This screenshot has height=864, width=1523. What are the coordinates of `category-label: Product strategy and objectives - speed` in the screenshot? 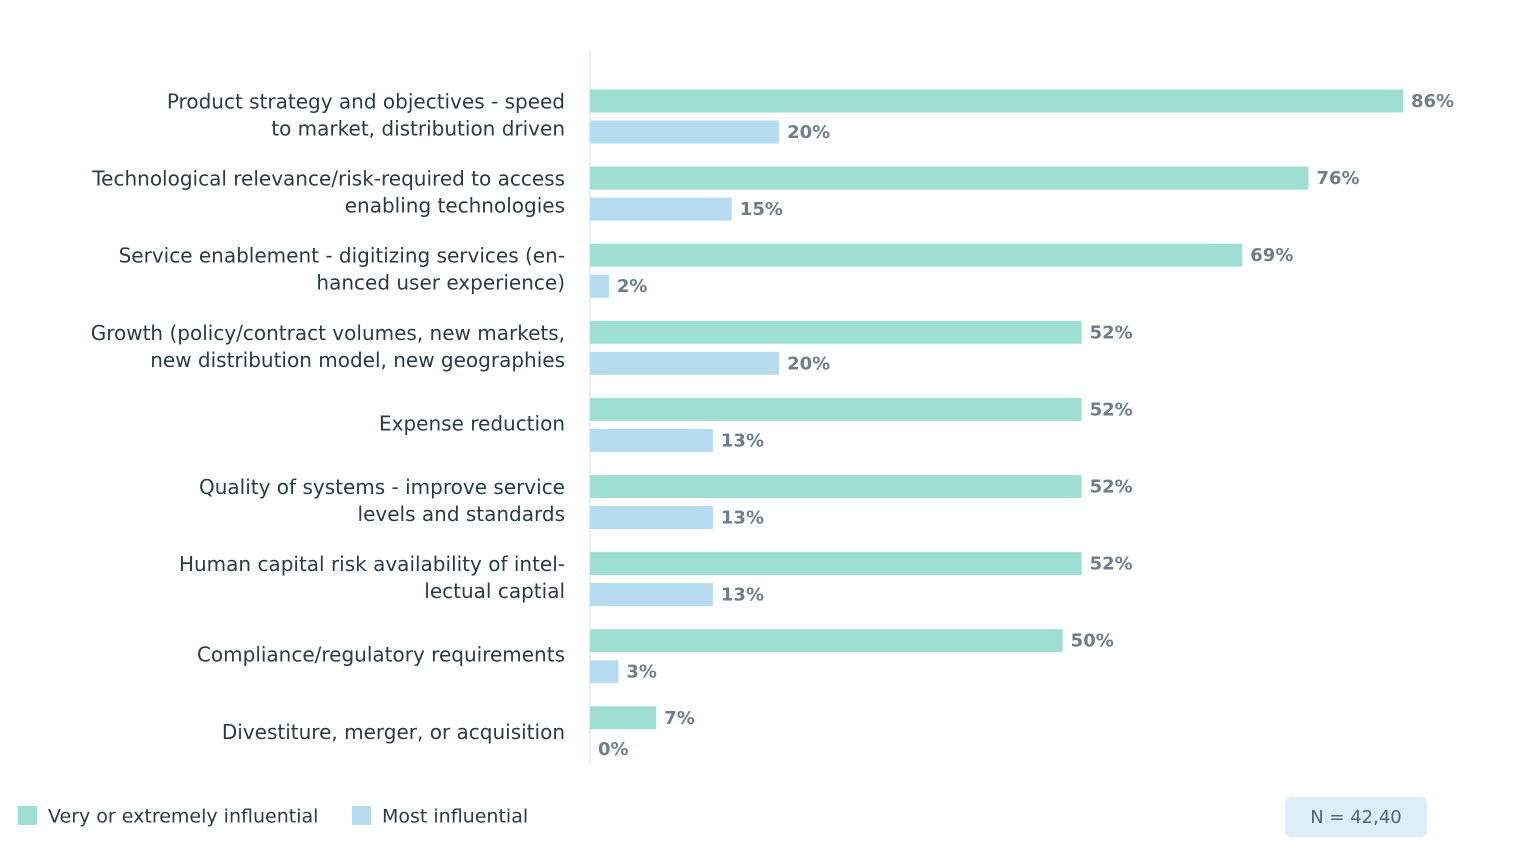 It's located at (366, 102).